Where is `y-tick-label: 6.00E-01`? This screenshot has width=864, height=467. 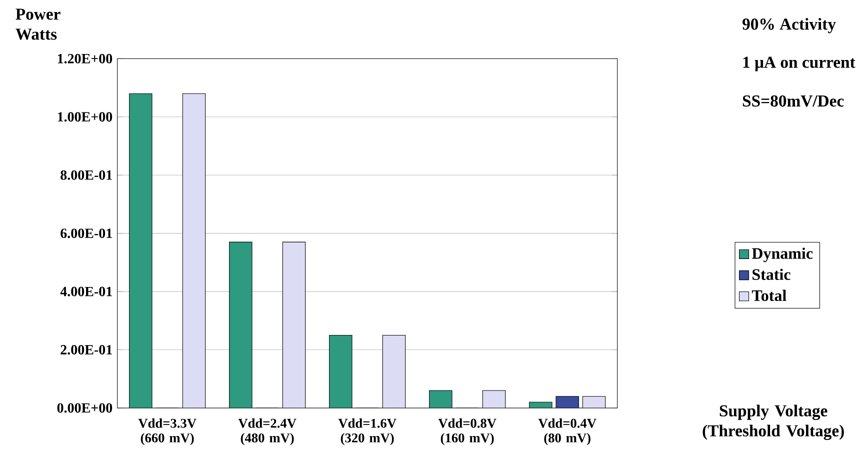 y-tick-label: 6.00E-01 is located at coordinates (86, 233).